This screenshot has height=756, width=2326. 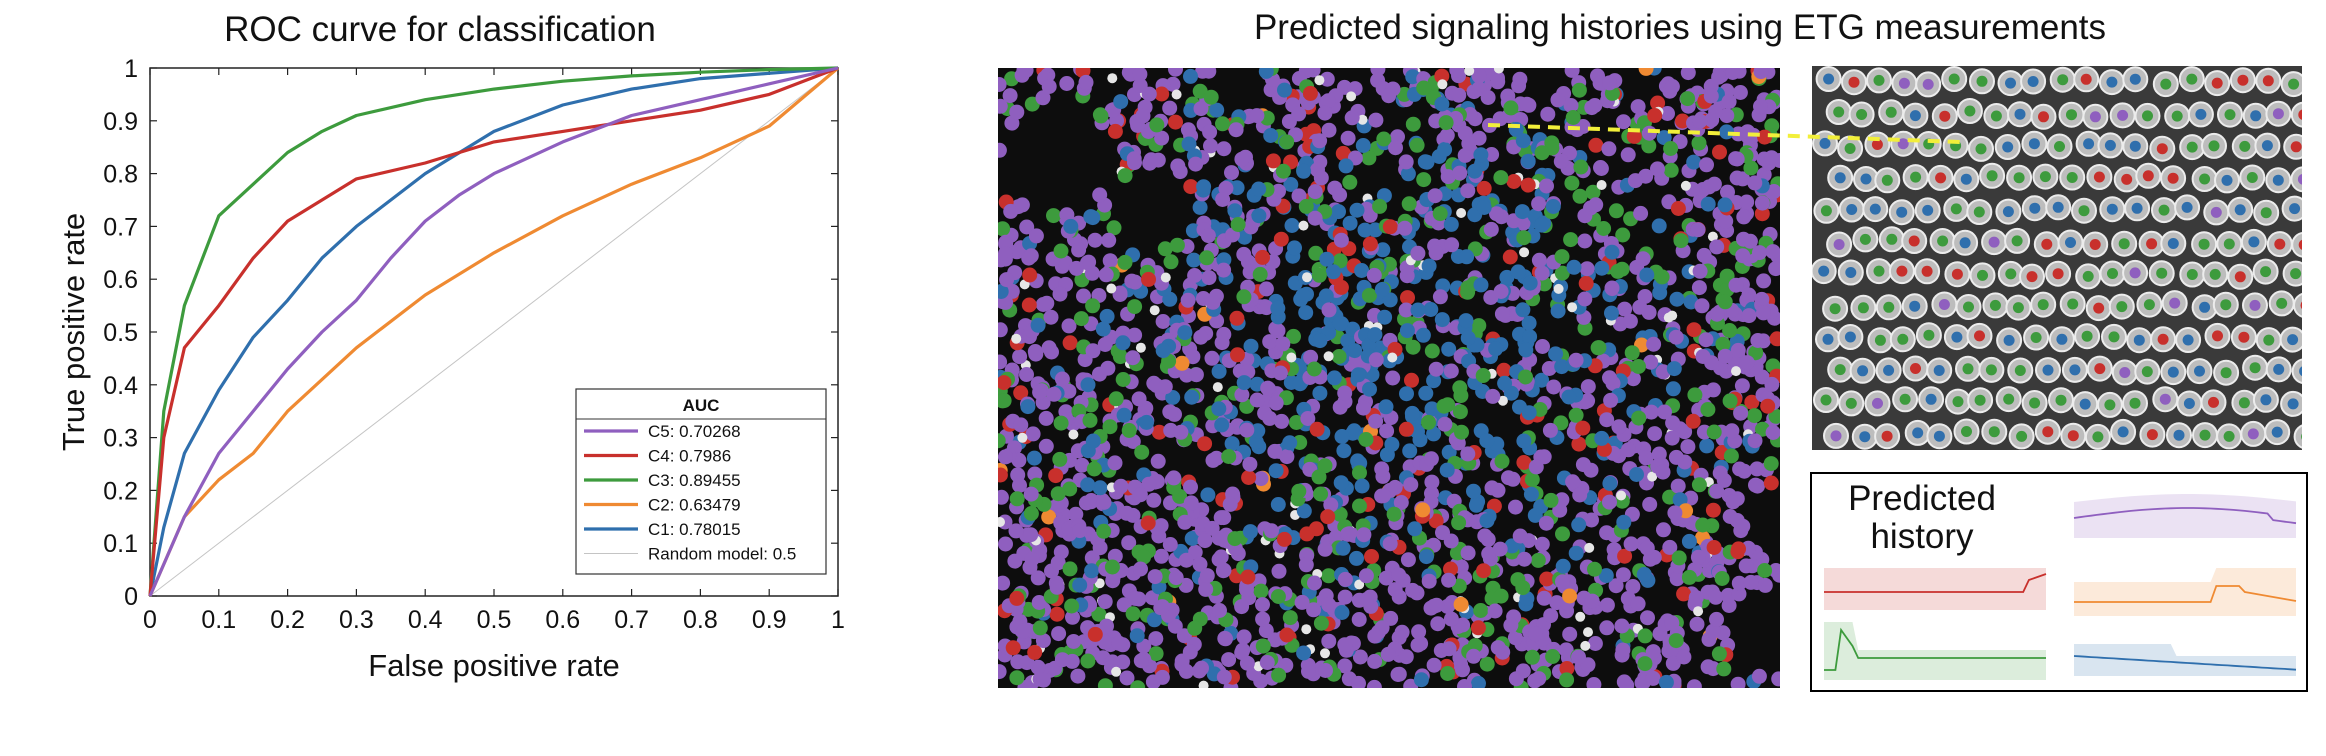 I want to click on predicted-history-panel: Predicted history, so click(x=2059, y=582).